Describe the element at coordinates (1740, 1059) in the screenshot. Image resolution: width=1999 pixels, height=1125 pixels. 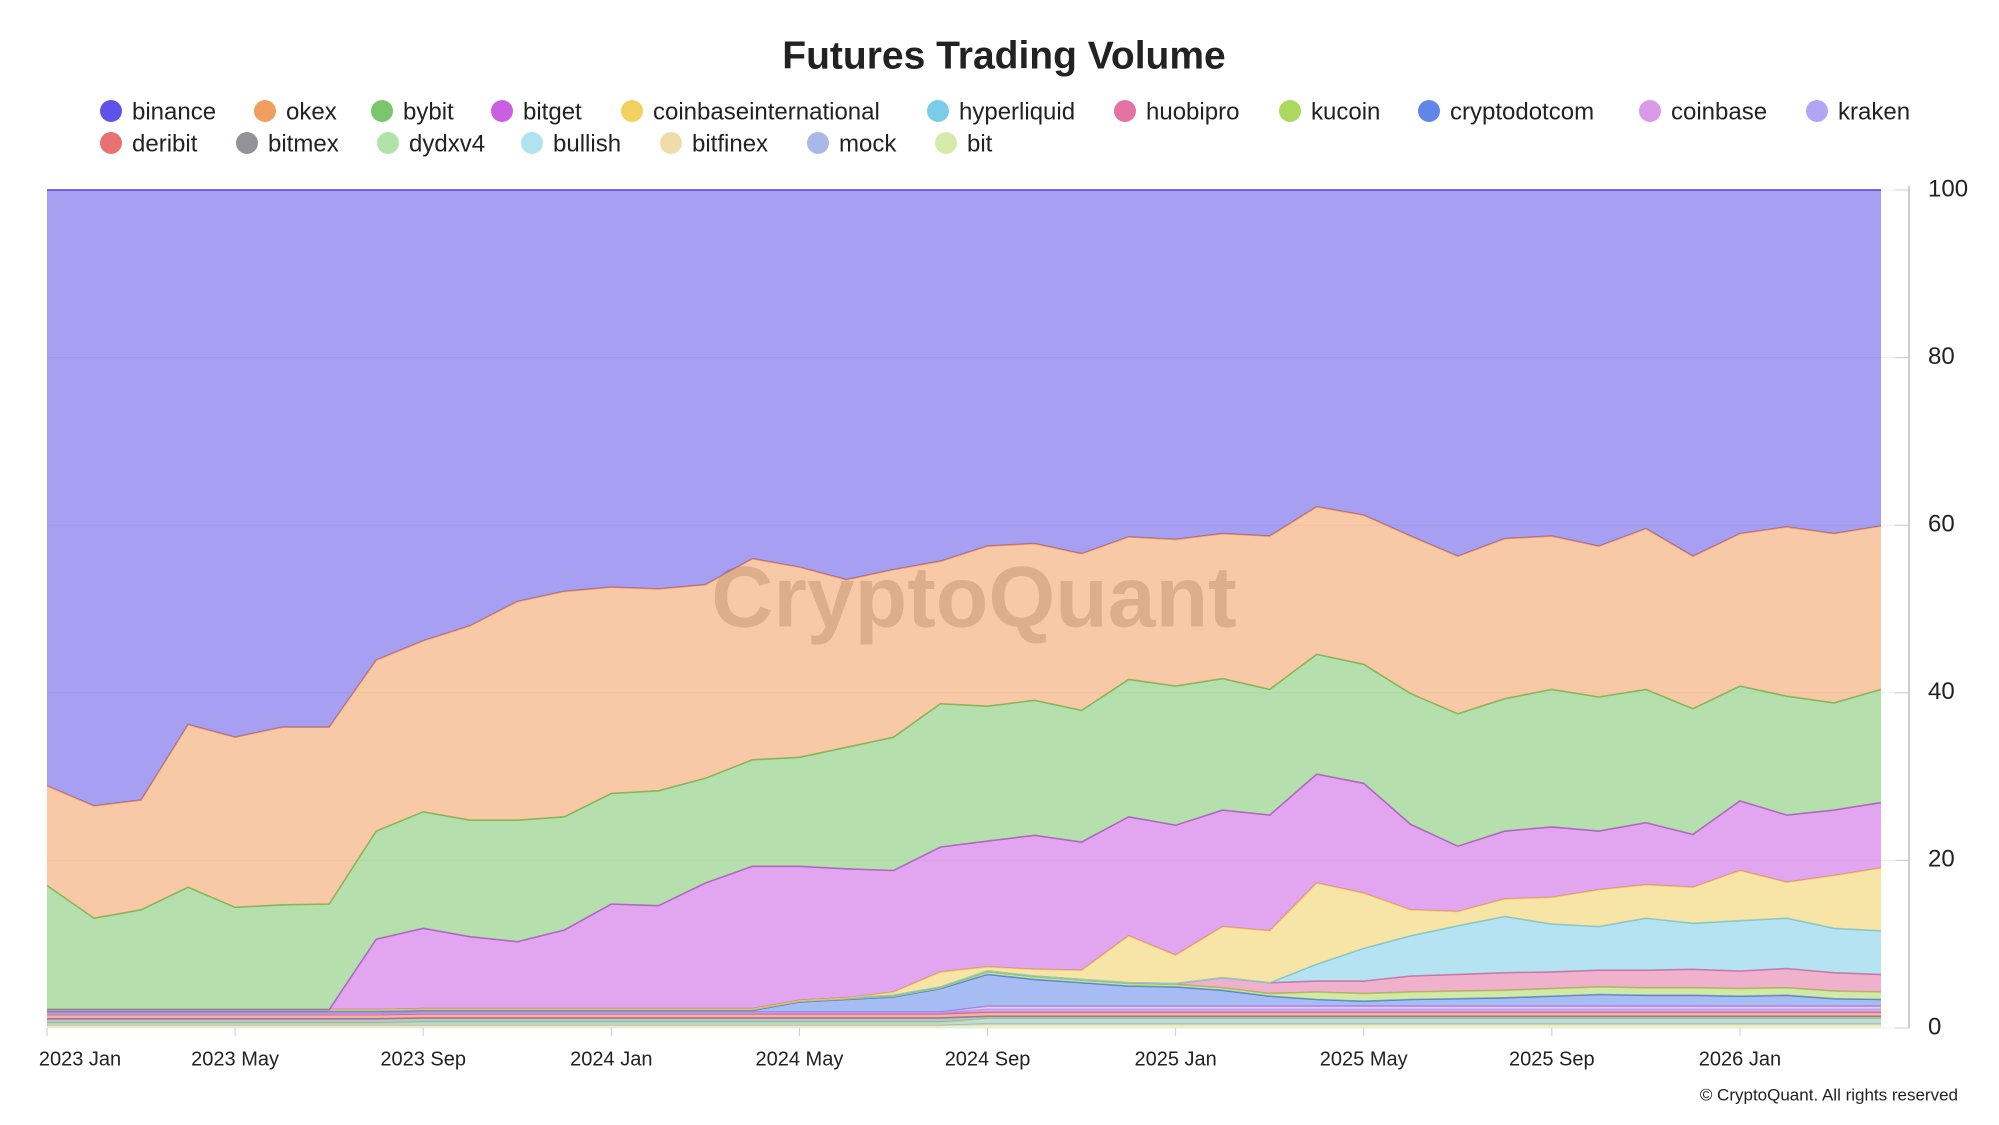
I see `x-tick-label: 2026 Jan` at that location.